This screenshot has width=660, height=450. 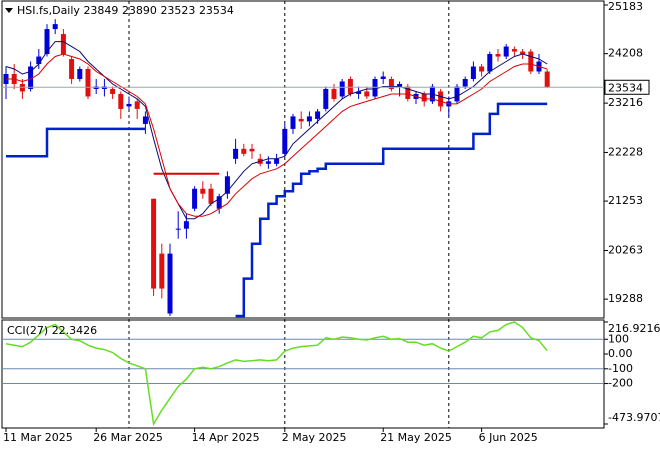 I want to click on last-open: 23849, so click(x=100, y=10).